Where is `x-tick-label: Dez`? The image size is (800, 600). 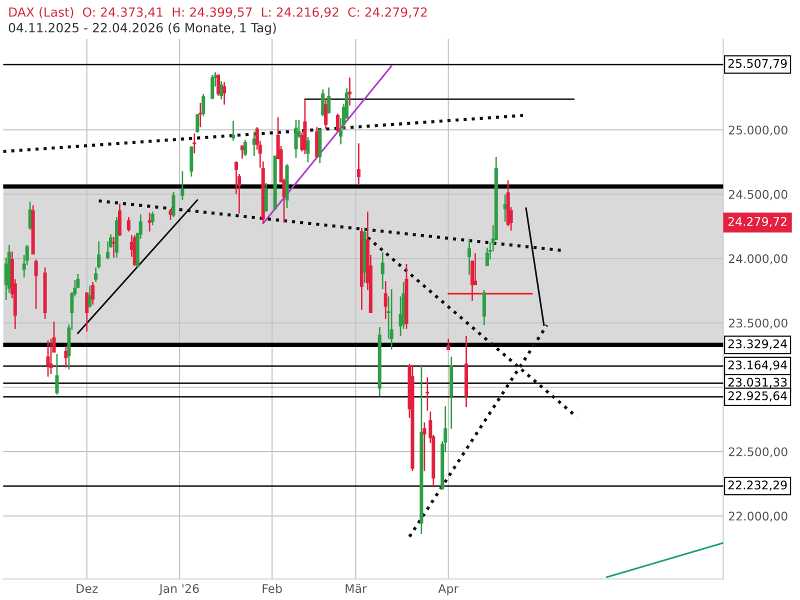 x-tick-label: Dez is located at coordinates (87, 588).